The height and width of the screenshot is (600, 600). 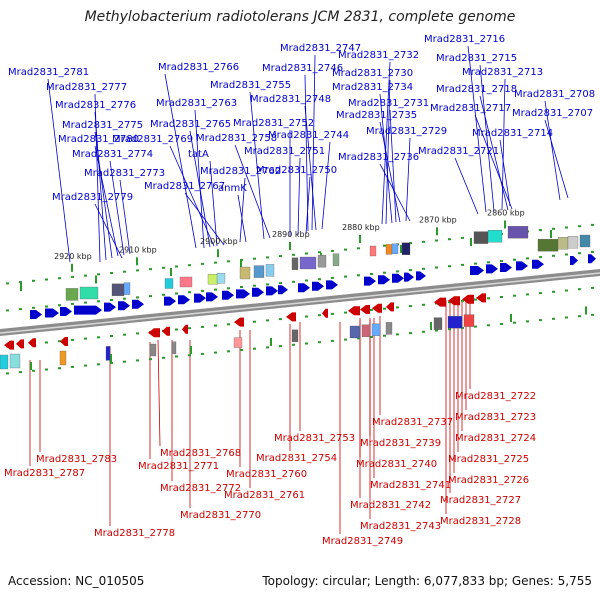 I want to click on gene-label: Mrad2831_2769, so click(x=152, y=139).